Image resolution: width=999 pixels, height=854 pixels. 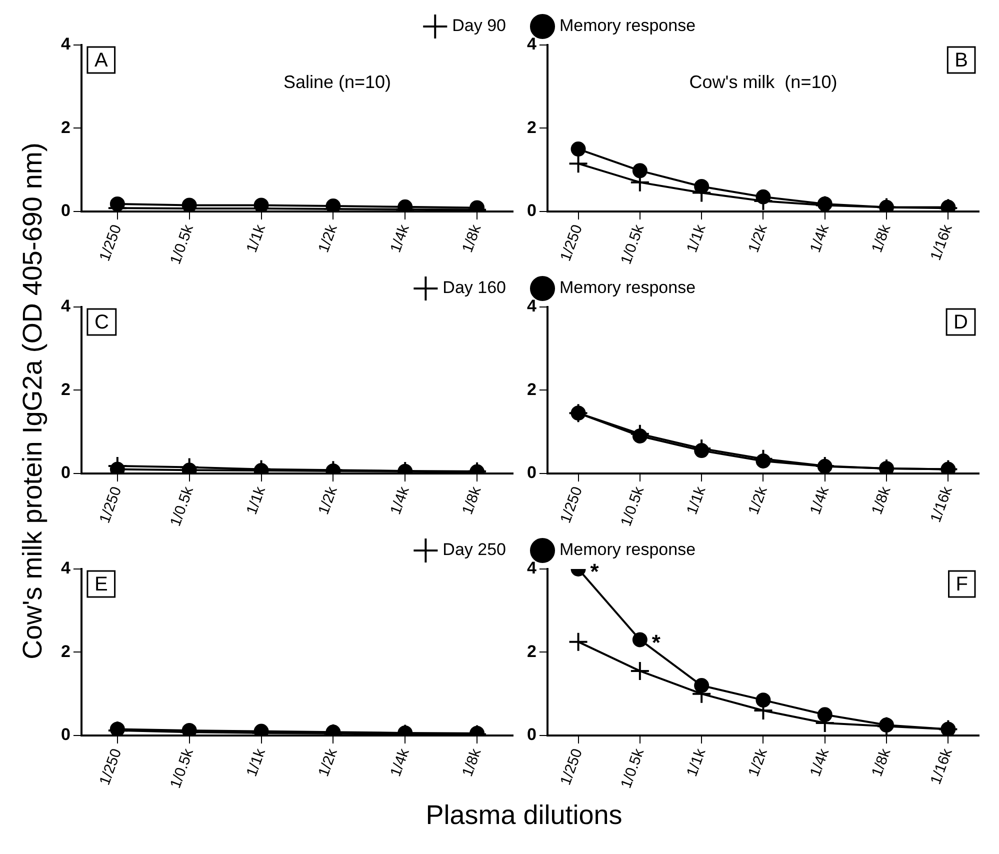 I want to click on legend-label: Day 160, so click(x=474, y=288).